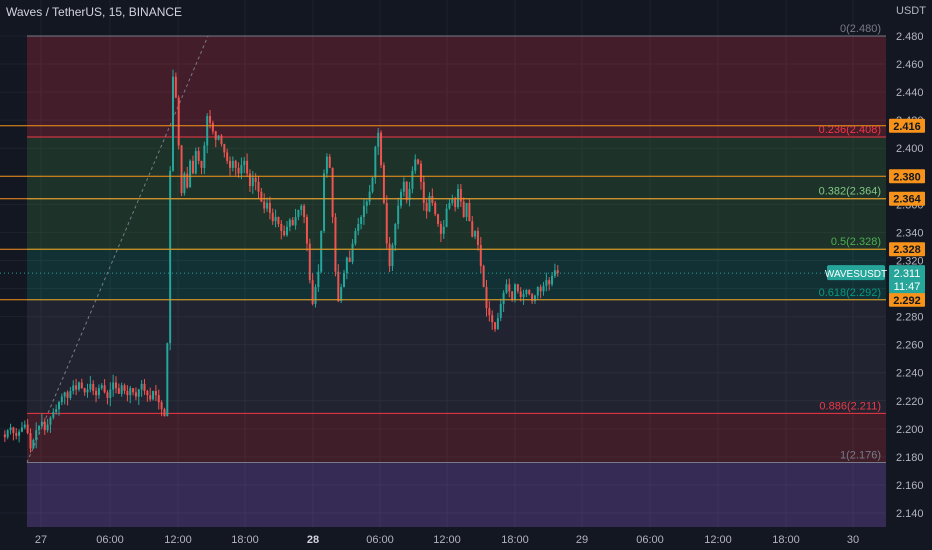 This screenshot has height=550, width=932. I want to click on symbol-label: WAVESUSDT, so click(856, 274).